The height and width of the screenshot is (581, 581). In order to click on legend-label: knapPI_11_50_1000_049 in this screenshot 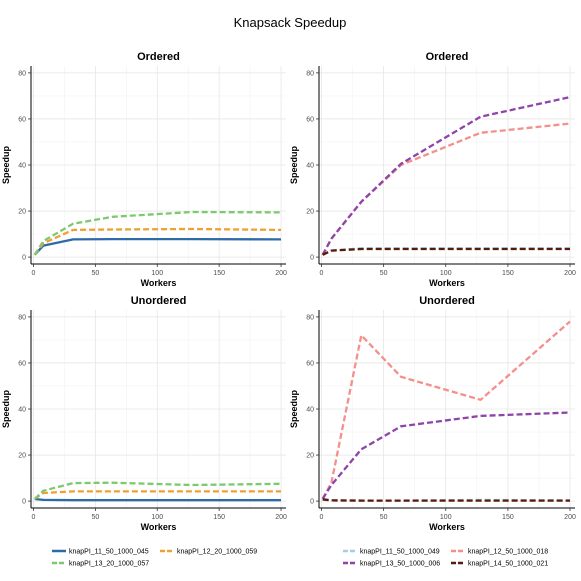, I will do `click(400, 552)`.